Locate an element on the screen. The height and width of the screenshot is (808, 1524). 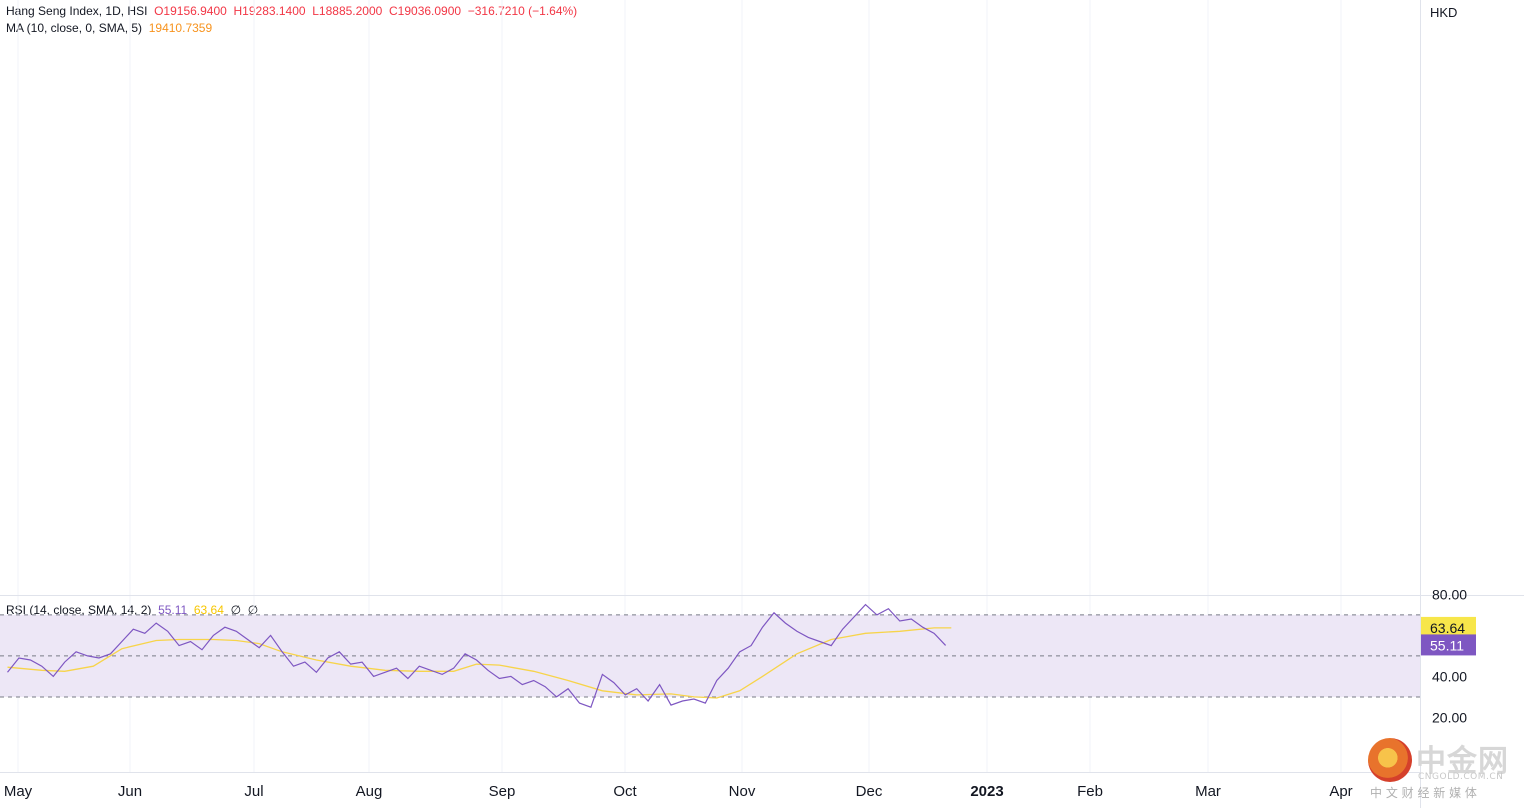
rsi-tick-3: 80.00 is located at coordinates (1449, 594).